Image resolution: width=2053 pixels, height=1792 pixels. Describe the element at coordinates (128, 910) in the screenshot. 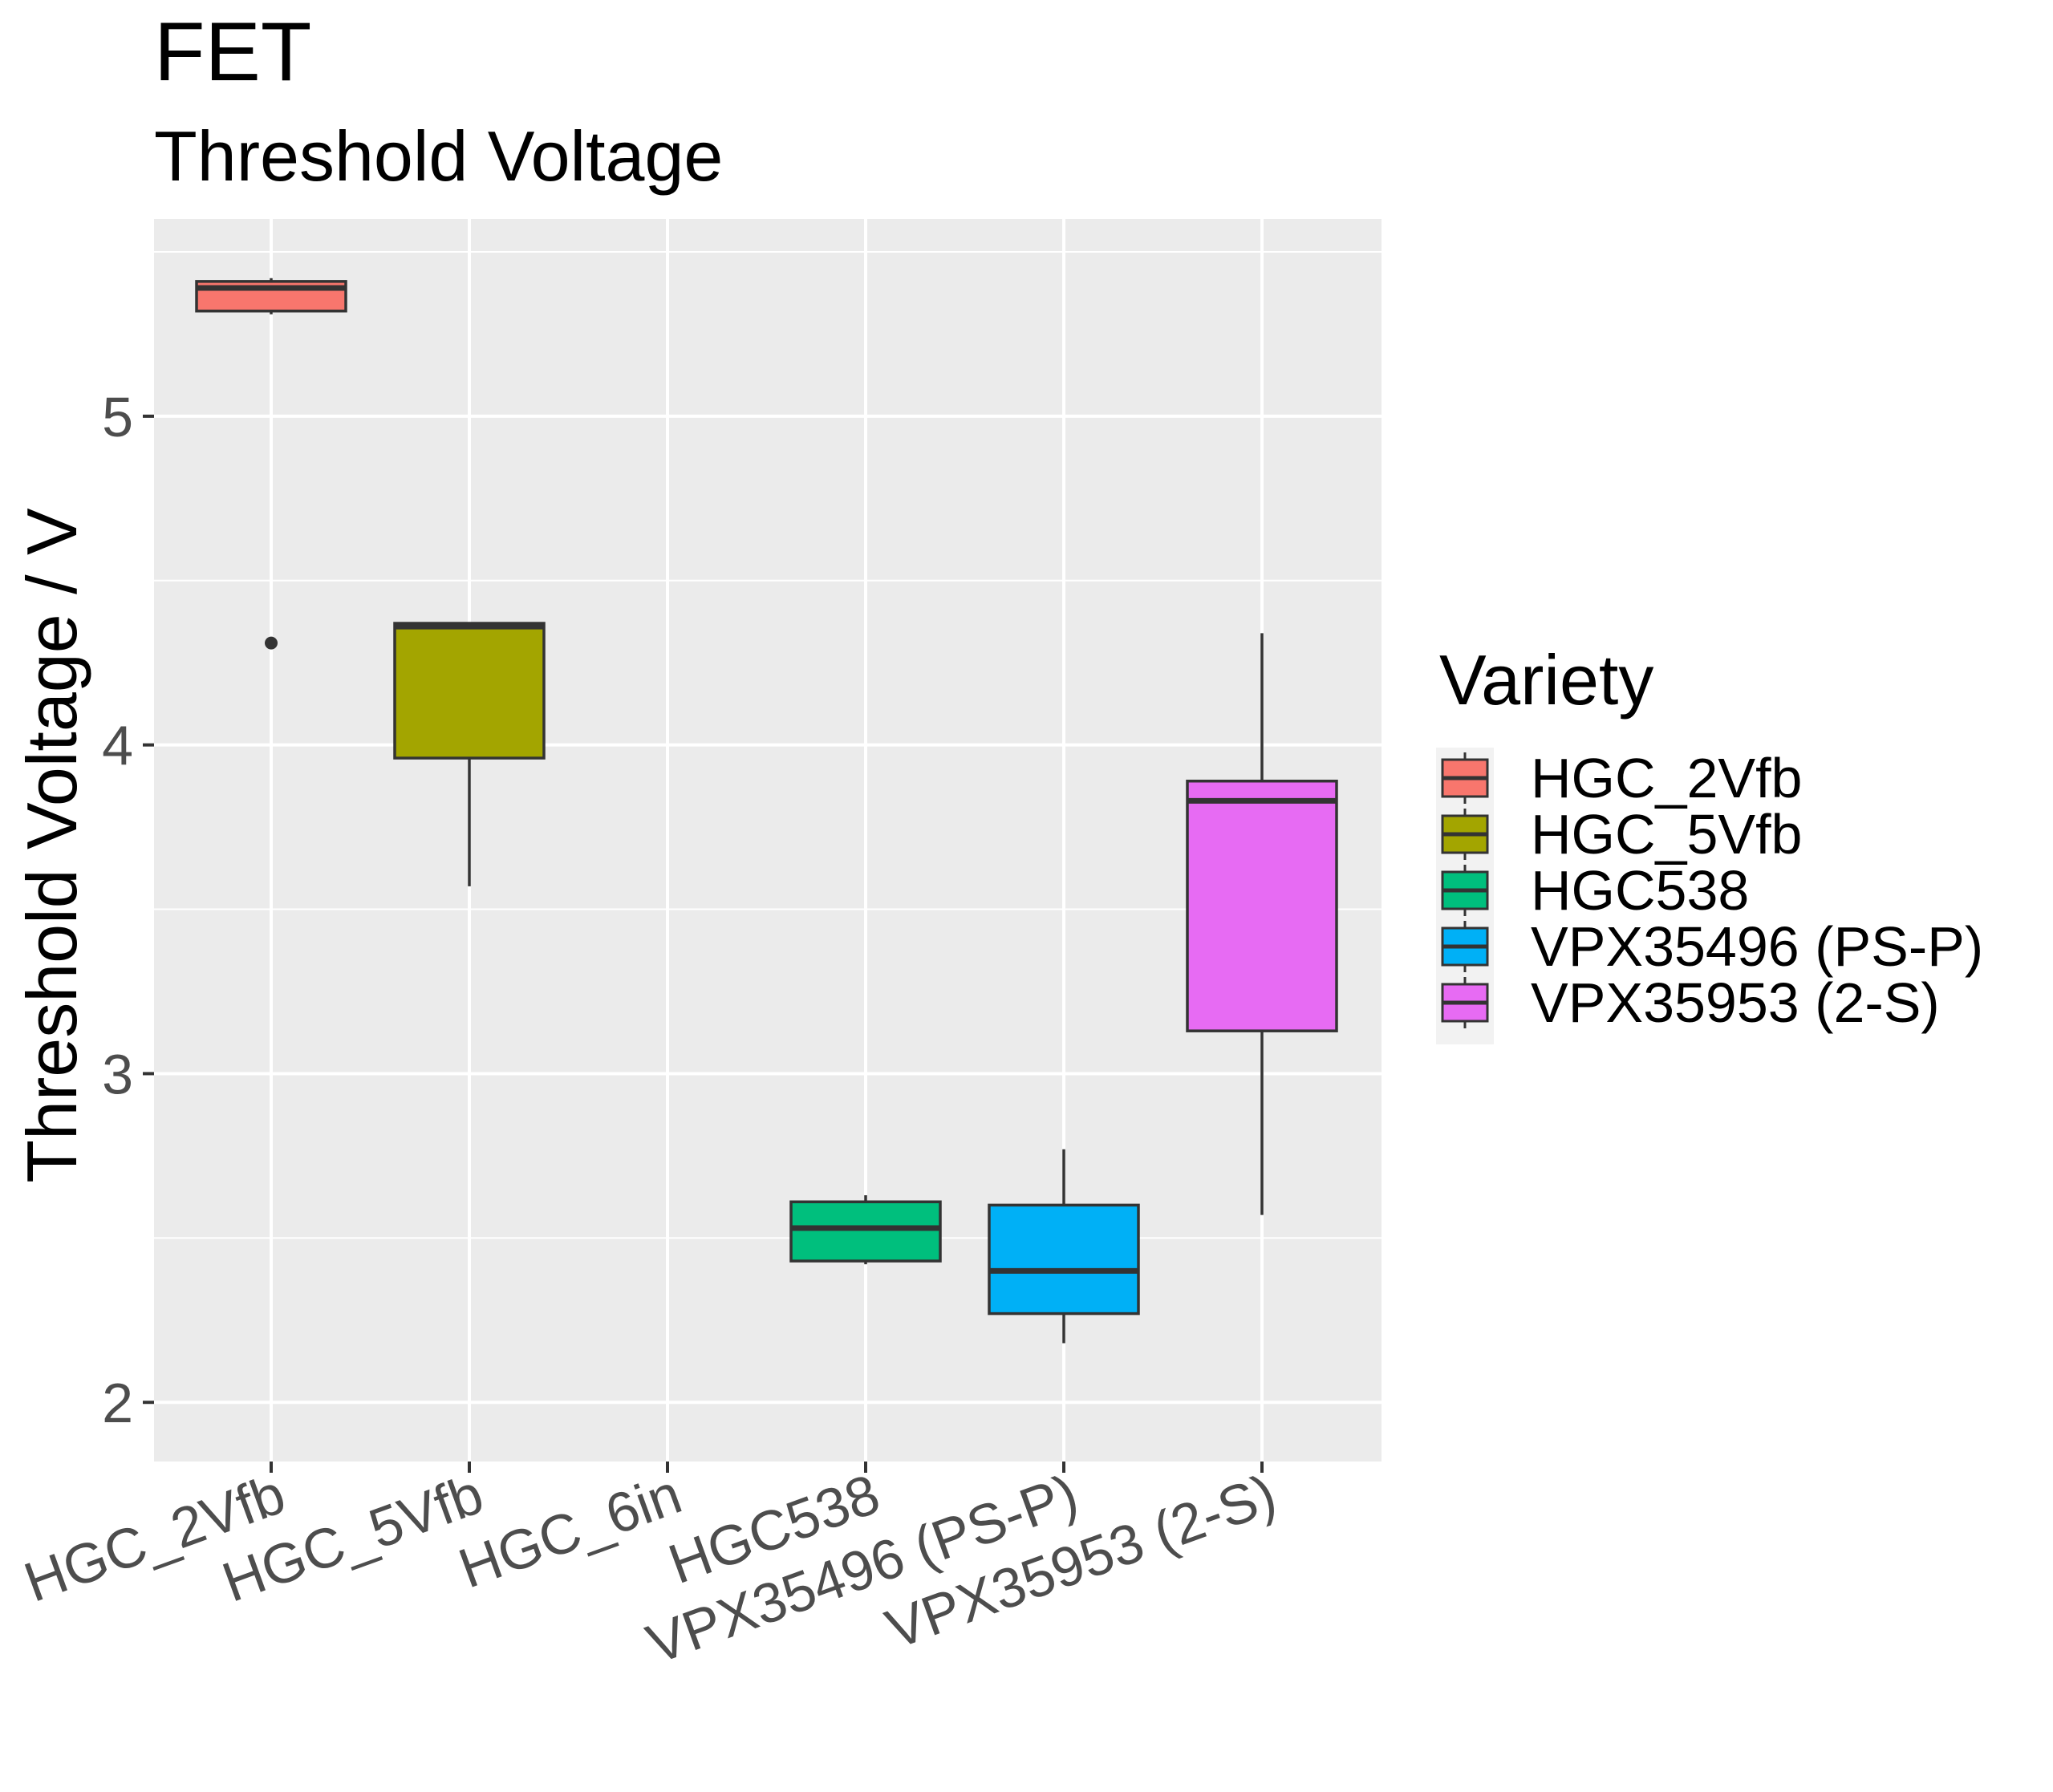

I see `y-axis: 2 3 4 5` at that location.